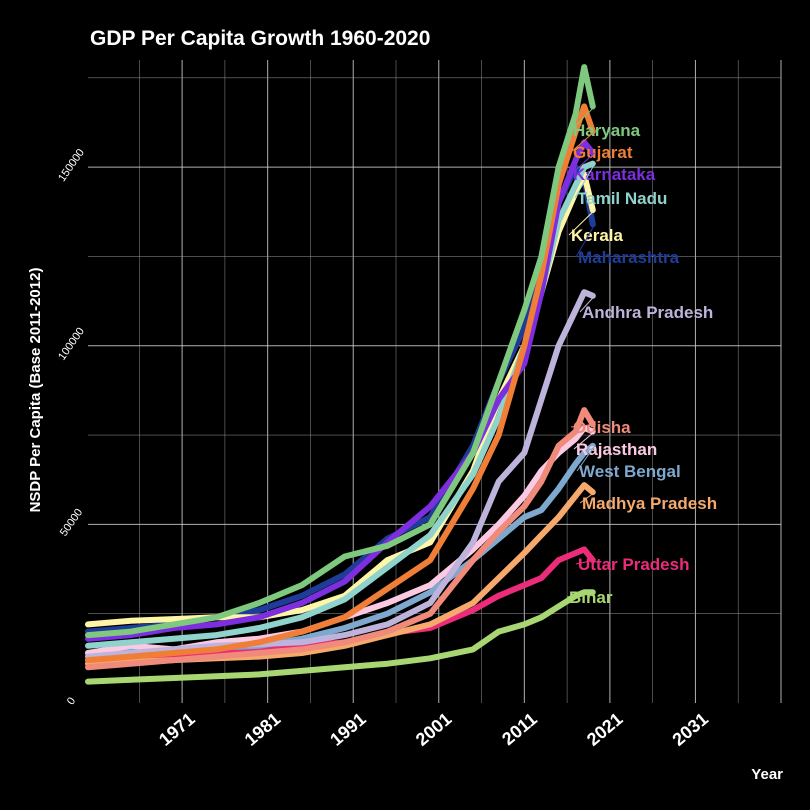 The height and width of the screenshot is (810, 810). I want to click on series-label-west-bengal: West Bengal, so click(630, 471).